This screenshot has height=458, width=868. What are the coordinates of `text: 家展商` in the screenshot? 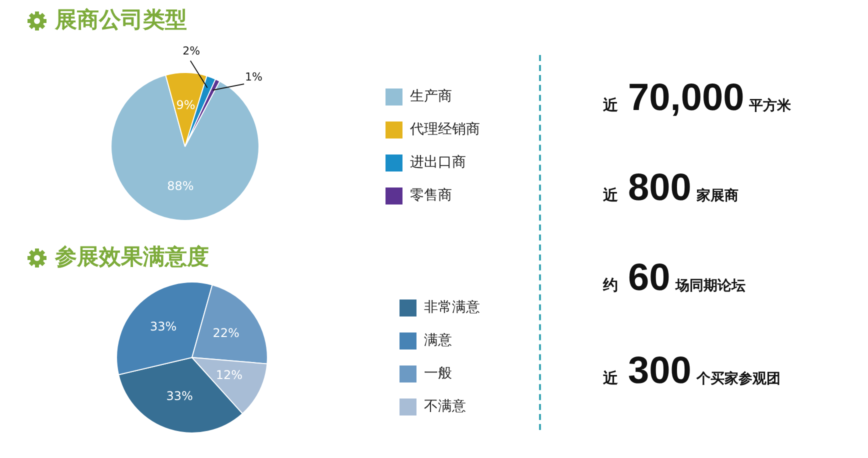 It's located at (717, 196).